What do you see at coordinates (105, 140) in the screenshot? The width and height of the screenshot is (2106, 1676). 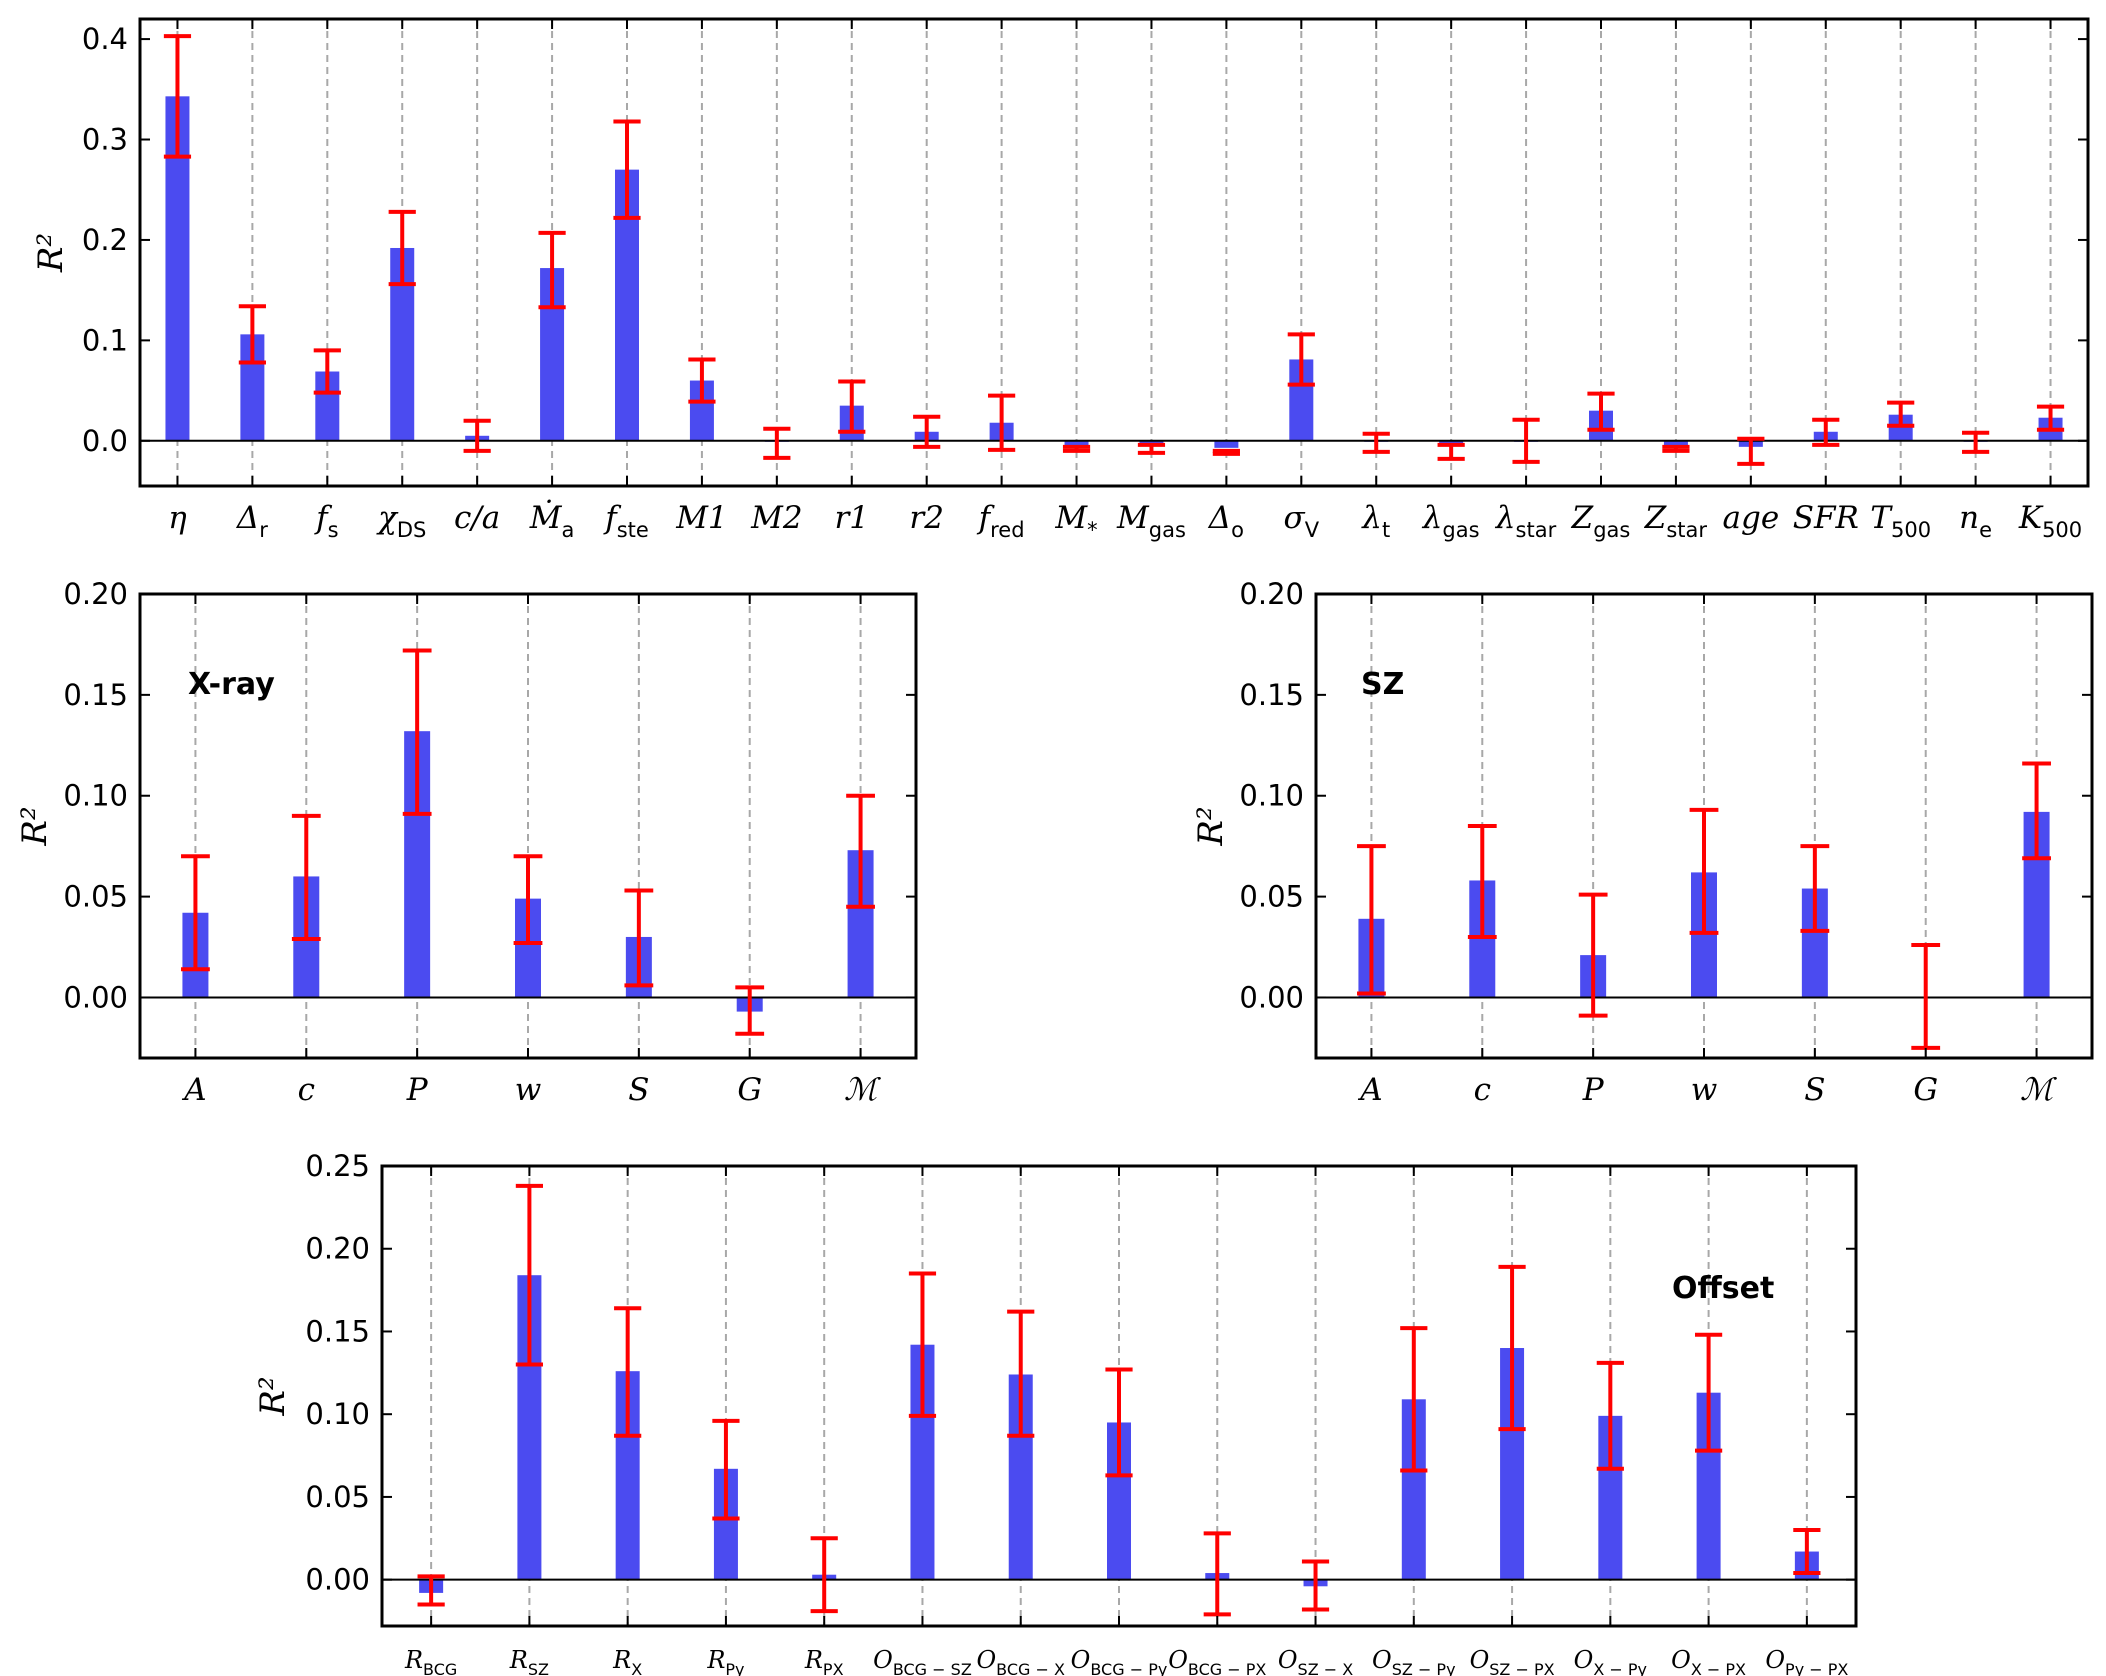 I see `y-tick-label: 0.3` at bounding box center [105, 140].